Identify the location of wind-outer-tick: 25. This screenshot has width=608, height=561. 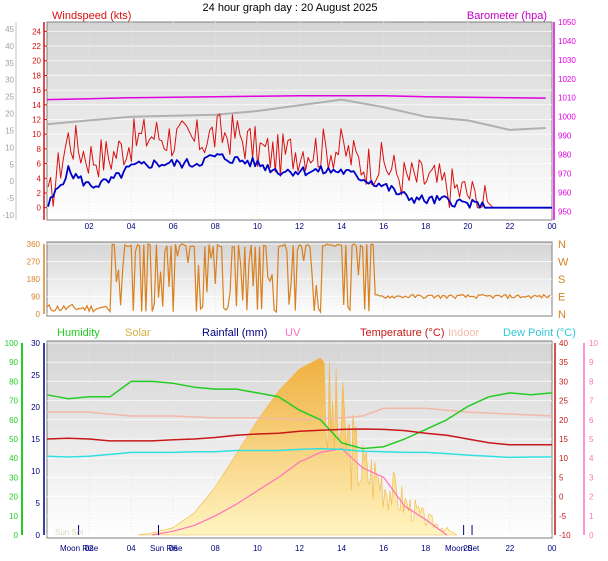
(9, 97).